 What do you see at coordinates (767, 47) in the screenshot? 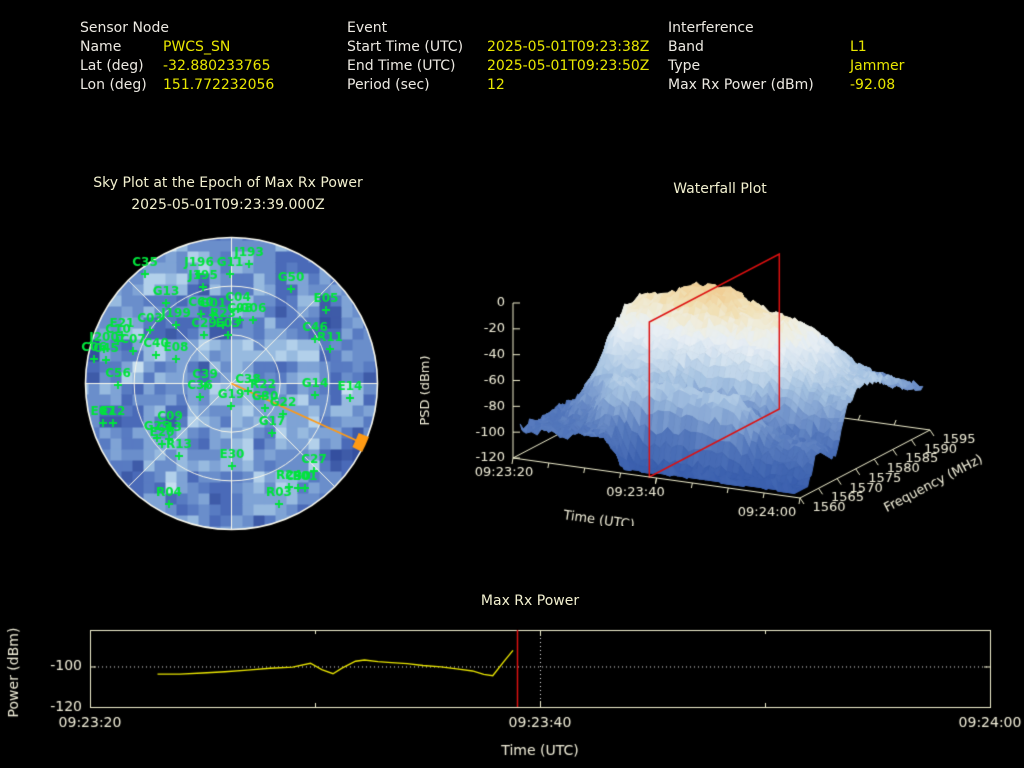
I see `interference-band-row: Band L1` at bounding box center [767, 47].